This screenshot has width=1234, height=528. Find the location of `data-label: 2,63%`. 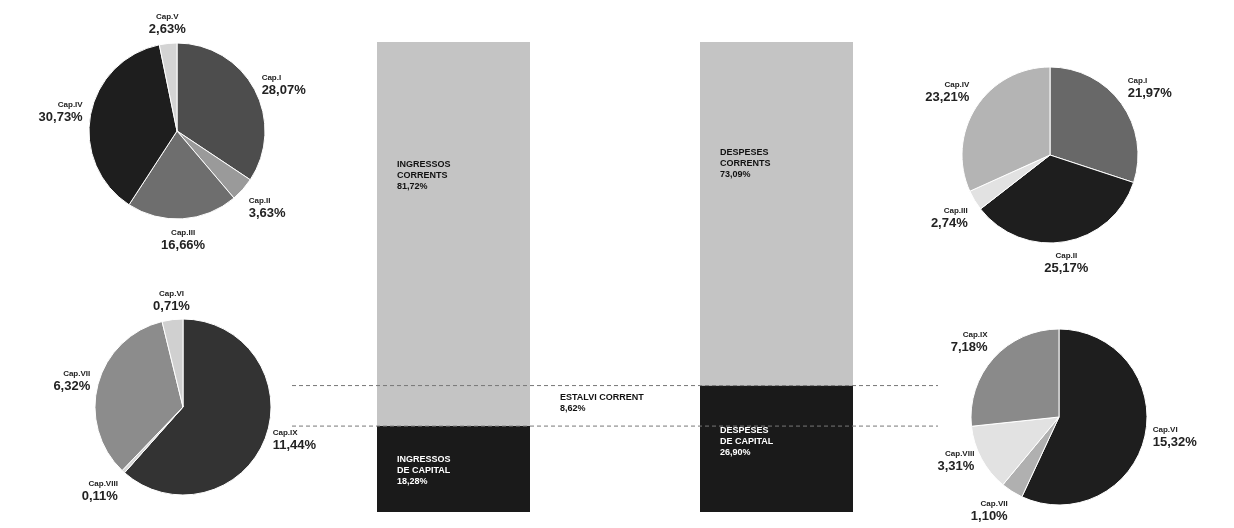

data-label: 2,63% is located at coordinates (167, 29).